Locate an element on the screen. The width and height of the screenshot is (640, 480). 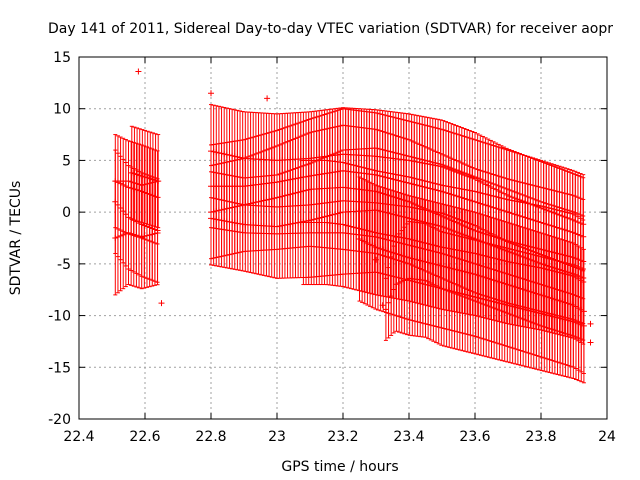
y-tick-label: 0 is located at coordinates (66, 213).